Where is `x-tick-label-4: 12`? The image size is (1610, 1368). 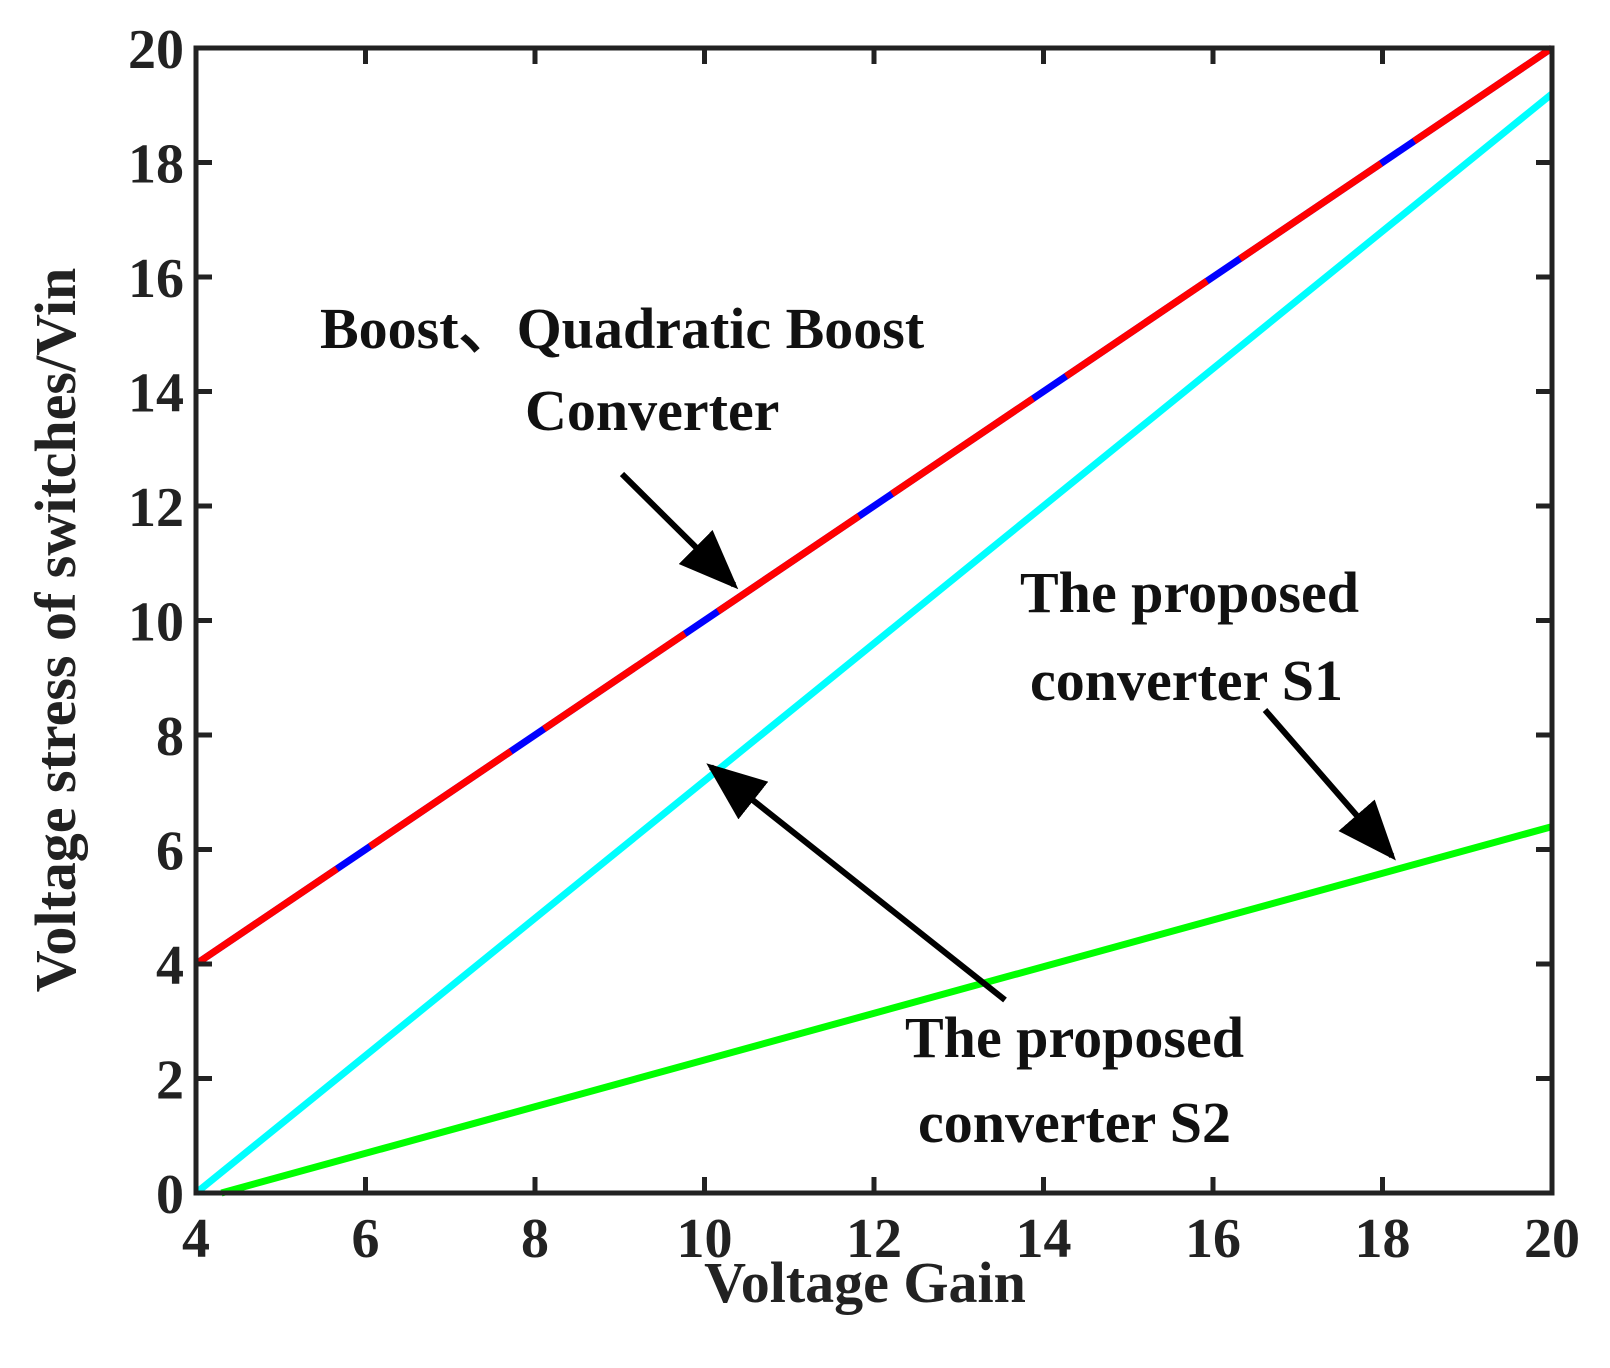 x-tick-label-4: 12 is located at coordinates (874, 1239).